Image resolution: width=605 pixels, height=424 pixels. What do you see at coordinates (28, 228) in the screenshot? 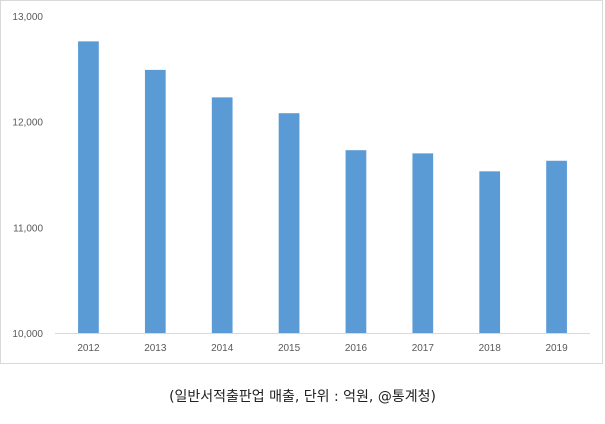
I see `y-tick-label: 11,000` at bounding box center [28, 228].